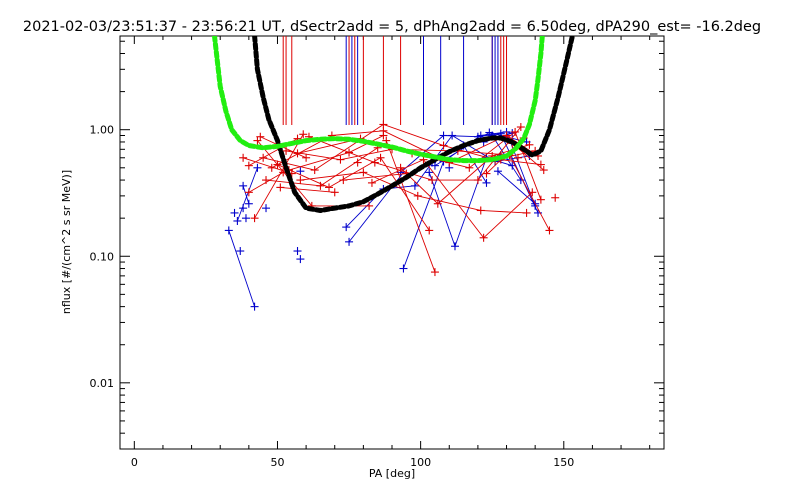 This screenshot has width=800, height=500. What do you see at coordinates (277, 462) in the screenshot?
I see `x-tick-label: 50` at bounding box center [277, 462].